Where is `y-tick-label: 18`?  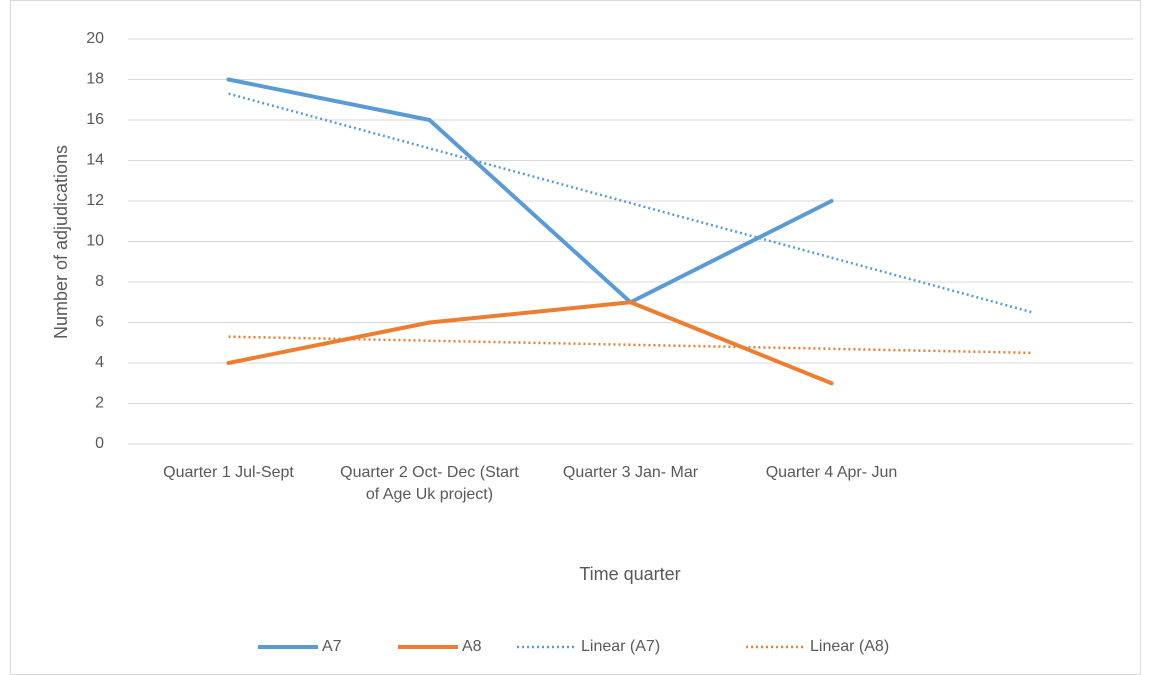
y-tick-label: 18 is located at coordinates (95, 79).